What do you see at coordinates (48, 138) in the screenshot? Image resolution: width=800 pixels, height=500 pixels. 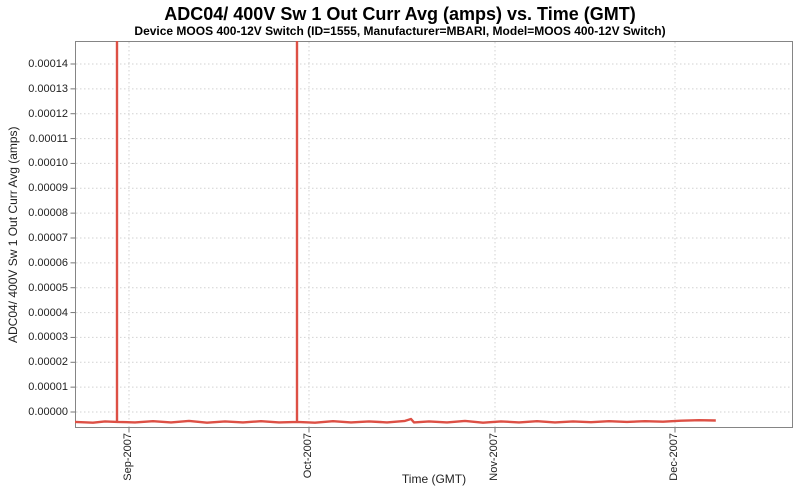 I see `y-tick-label: 0.00011` at bounding box center [48, 138].